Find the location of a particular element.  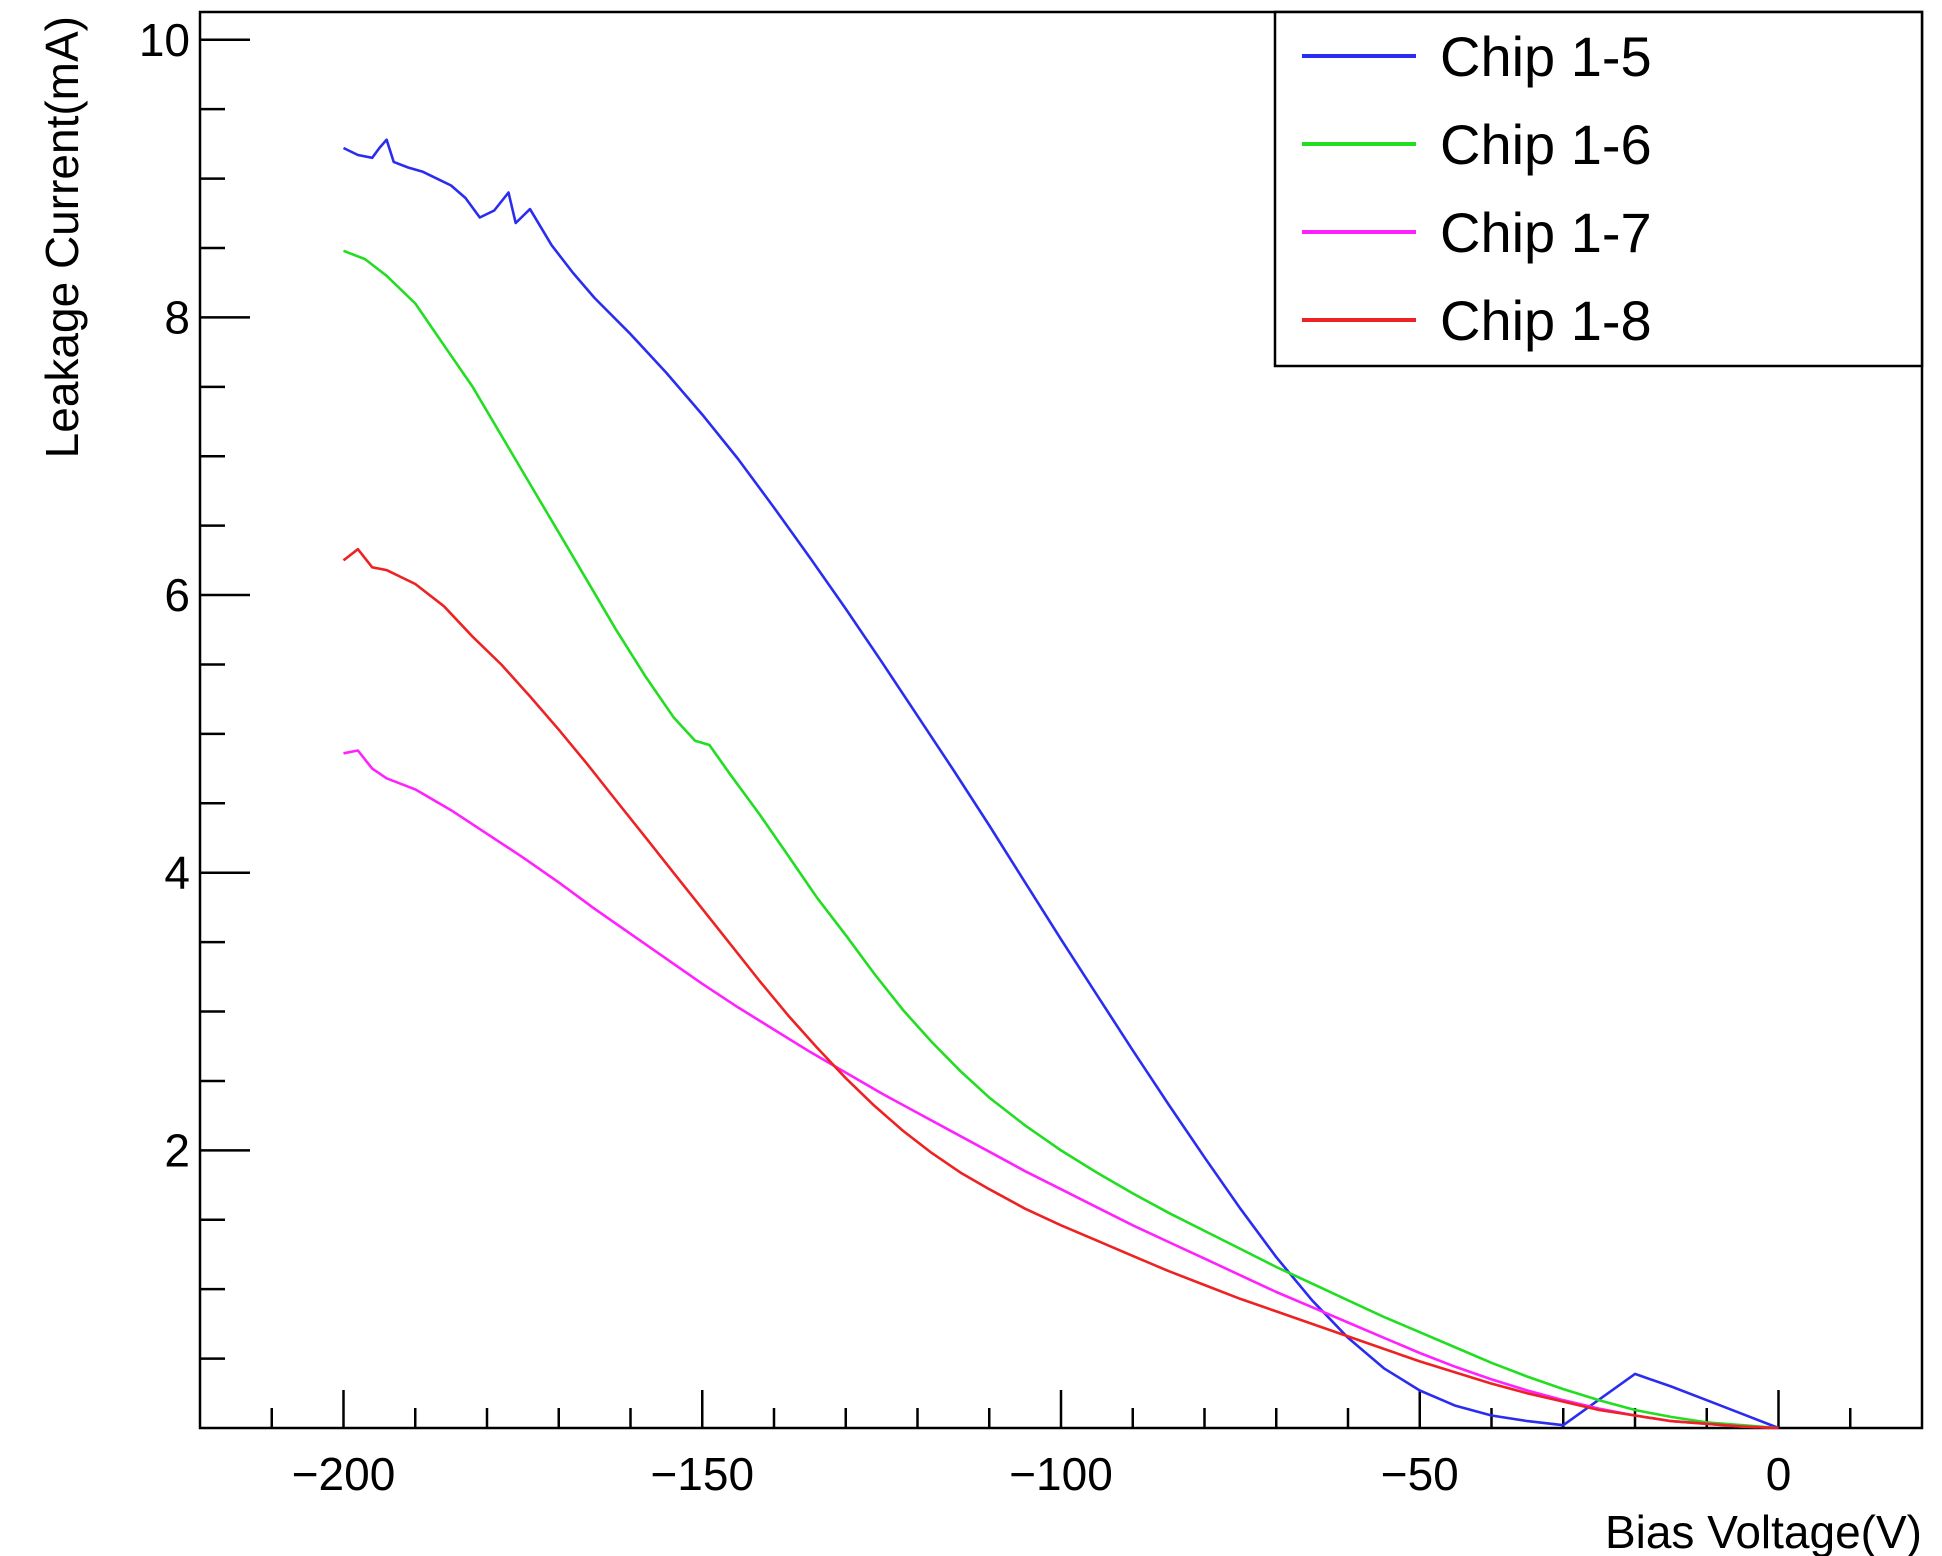

y-axis-title: Leakage Current(mA) is located at coordinates (62, 237).